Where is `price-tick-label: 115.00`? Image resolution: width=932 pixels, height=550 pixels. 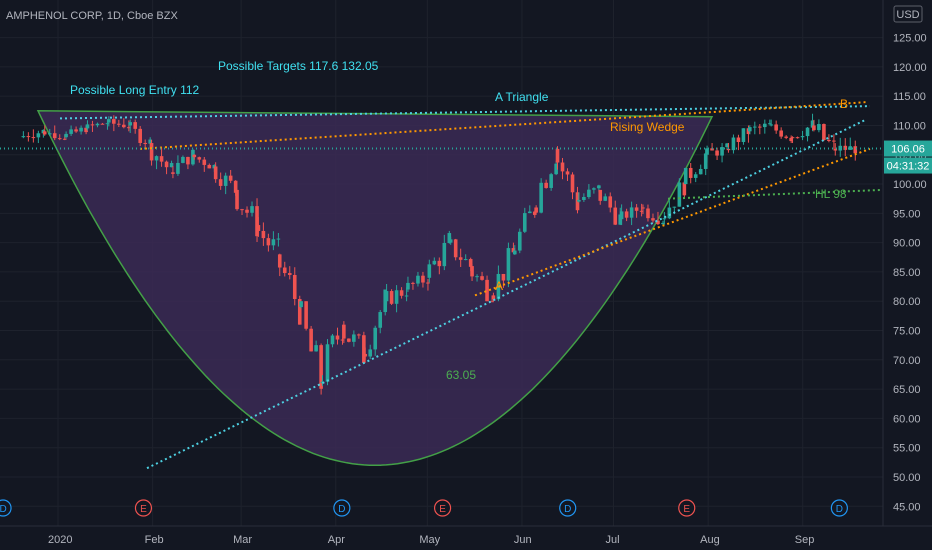 price-tick-label: 115.00 is located at coordinates (909, 97).